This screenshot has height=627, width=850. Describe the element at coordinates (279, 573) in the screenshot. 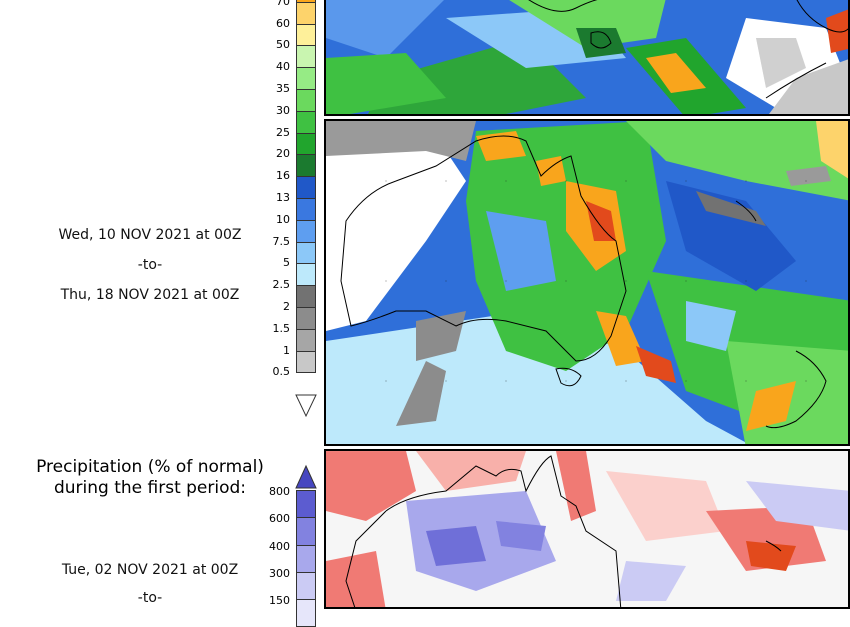

I see `pct-colorbar-tick-label: 300` at that location.